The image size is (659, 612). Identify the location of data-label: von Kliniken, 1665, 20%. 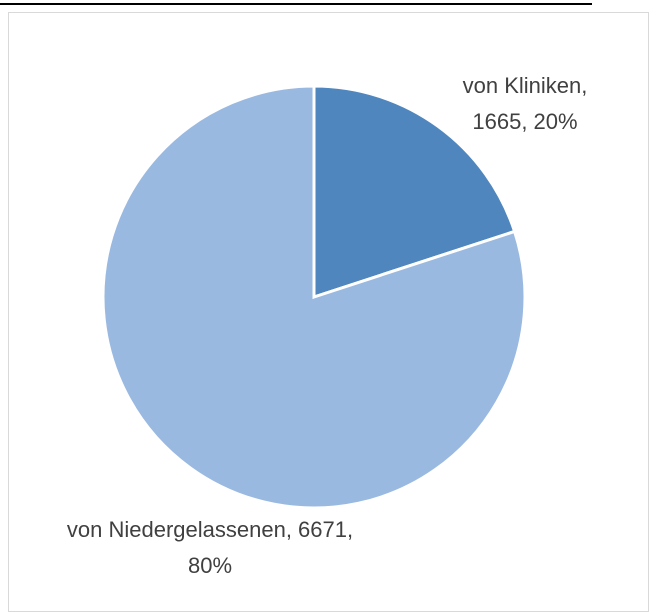
(525, 103).